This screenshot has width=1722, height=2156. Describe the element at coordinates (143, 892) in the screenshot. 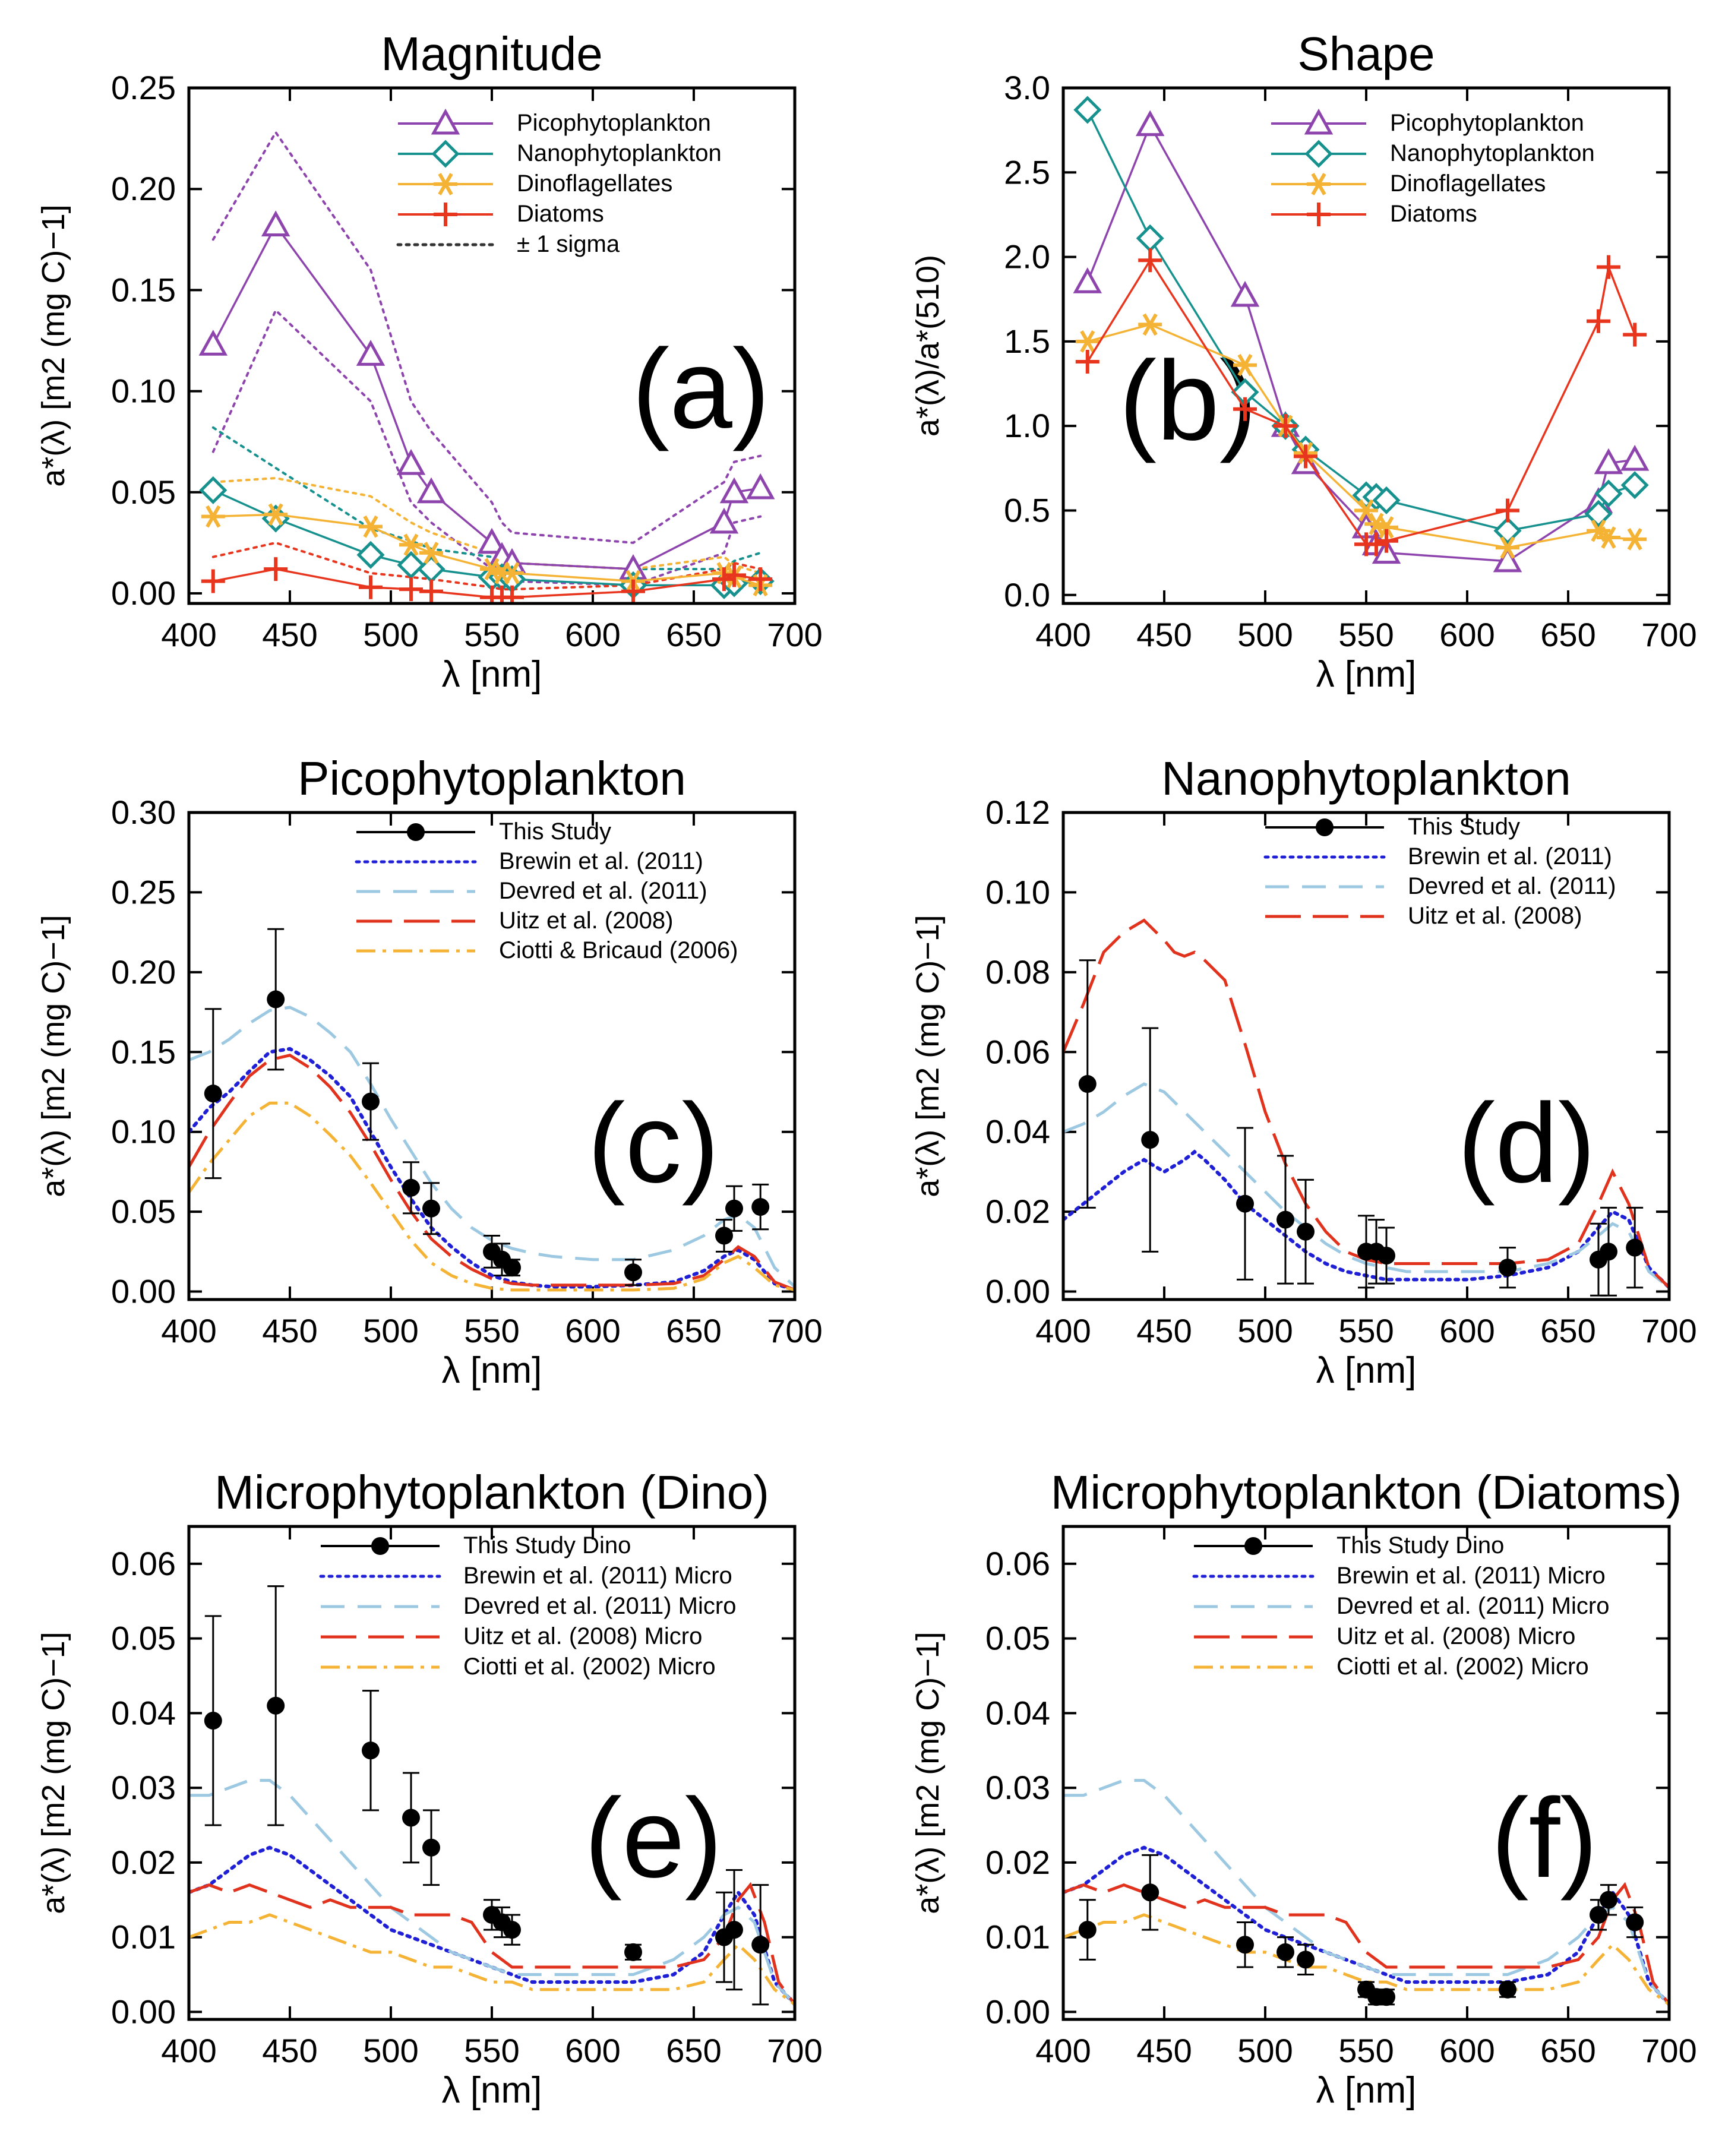

I see `y-tick-label: 0.25` at that location.